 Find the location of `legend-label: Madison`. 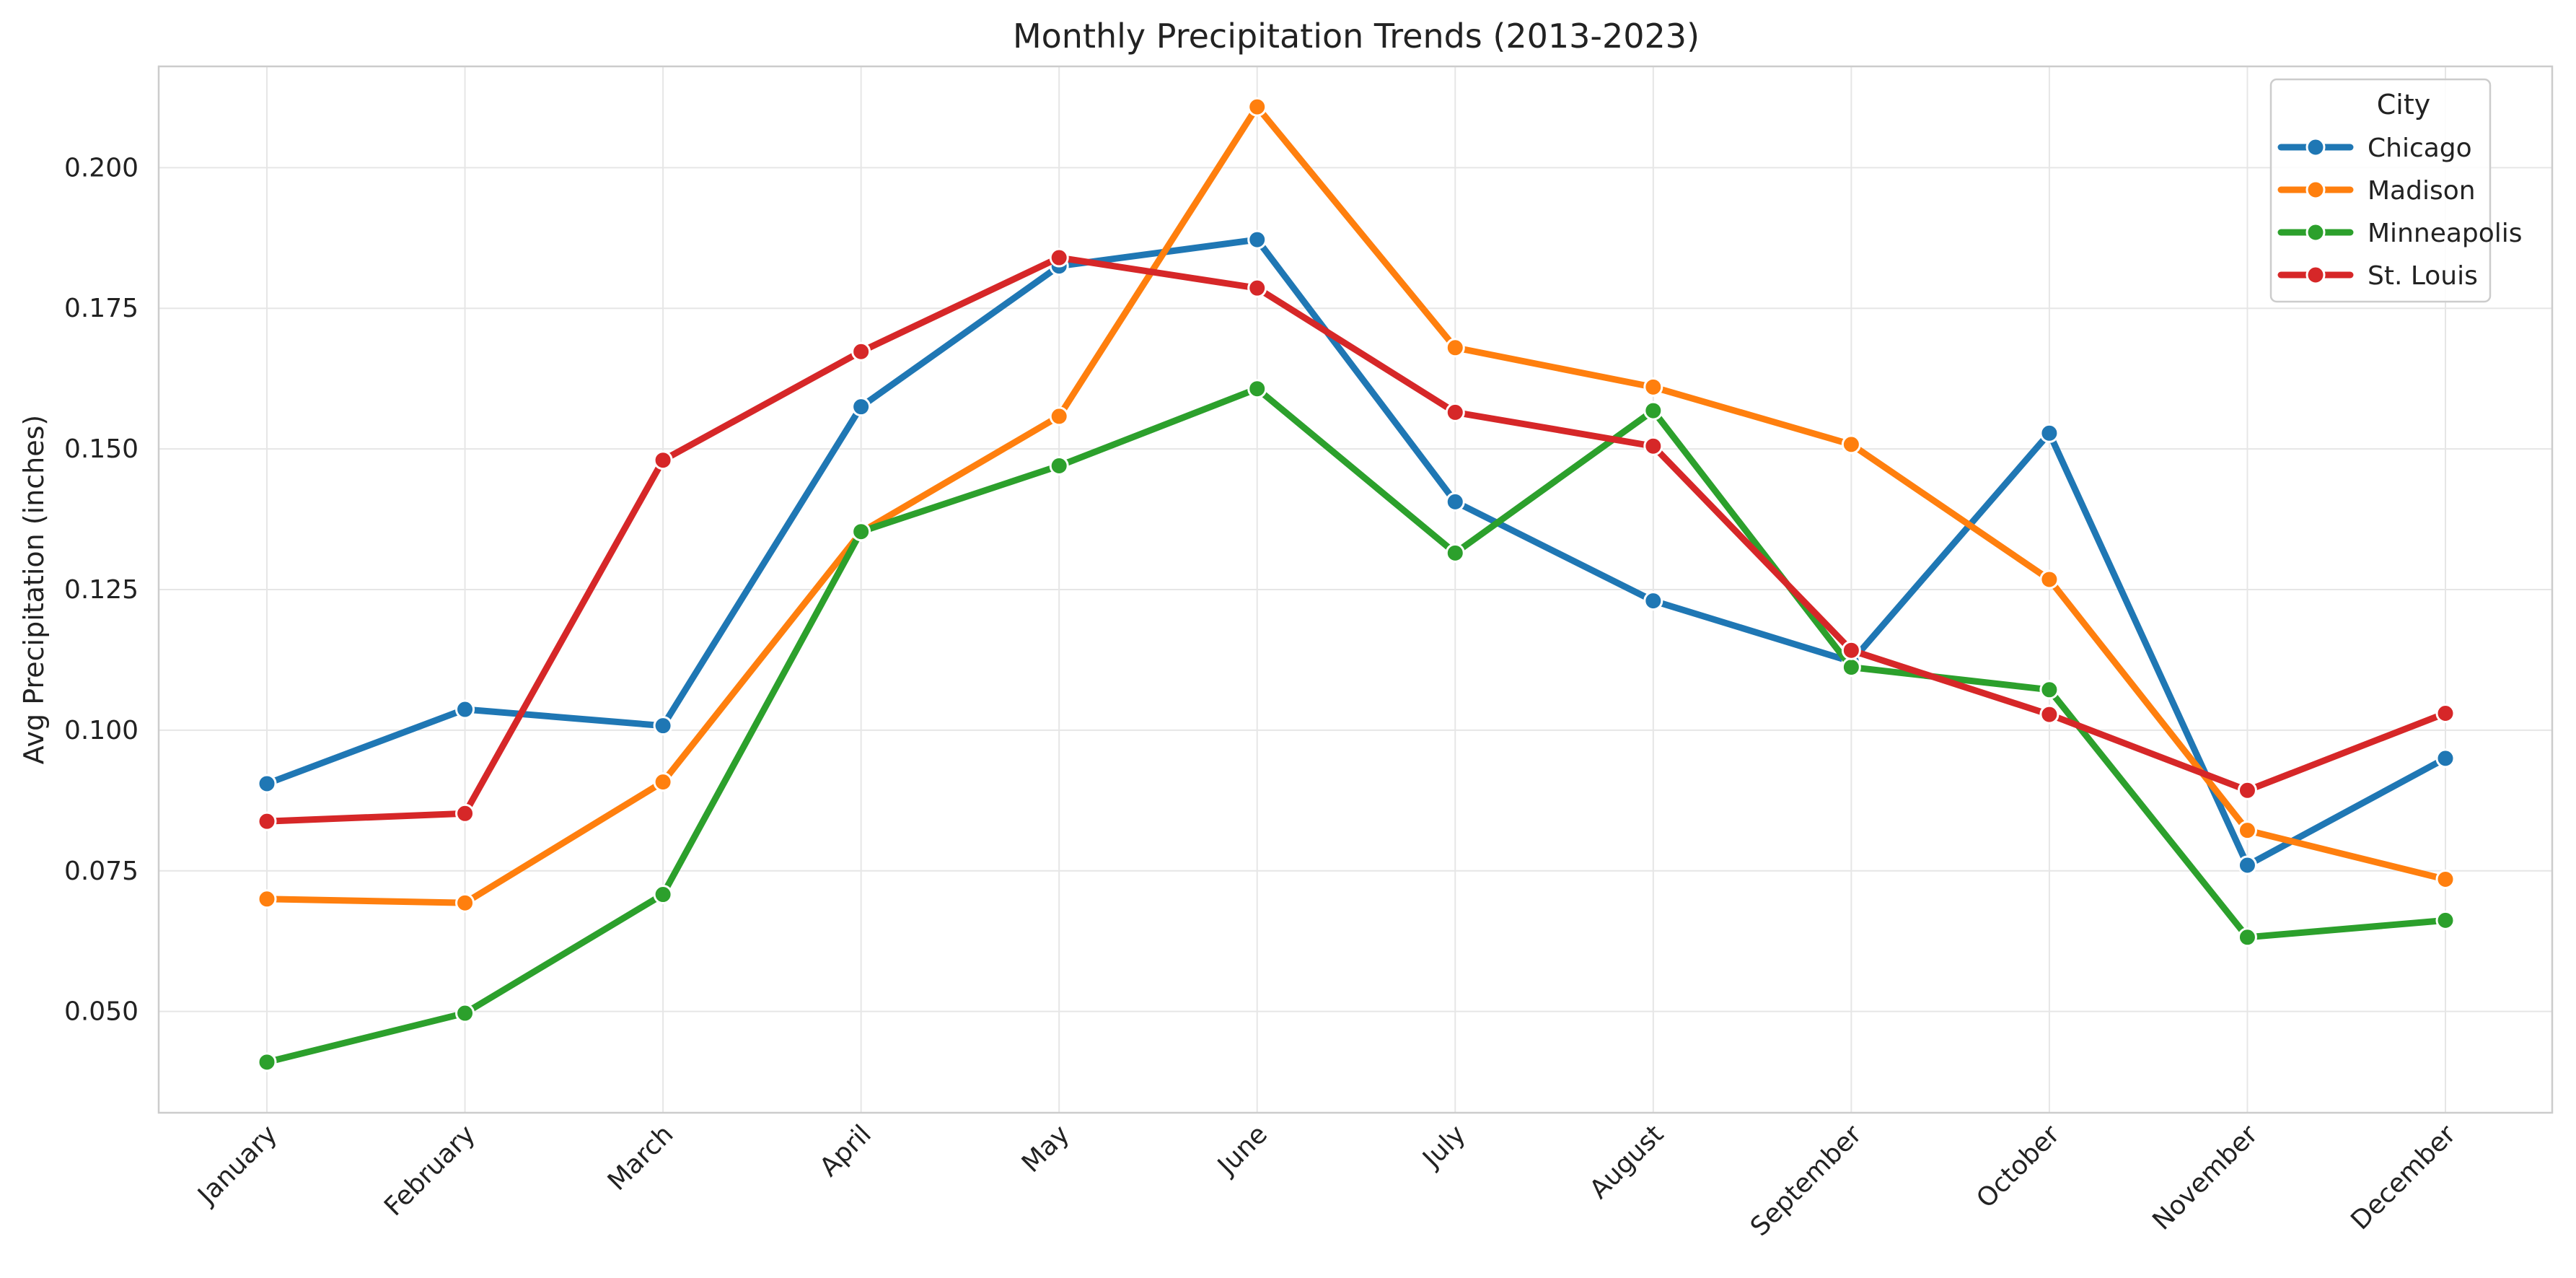

legend-label: Madison is located at coordinates (2422, 191).